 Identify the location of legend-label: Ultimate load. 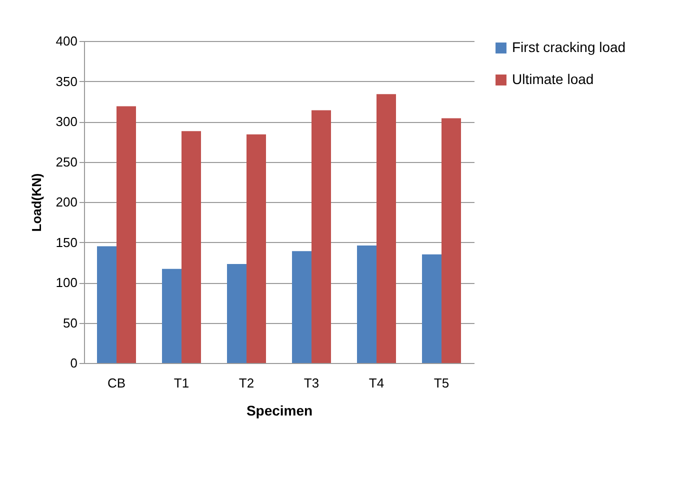
(553, 79).